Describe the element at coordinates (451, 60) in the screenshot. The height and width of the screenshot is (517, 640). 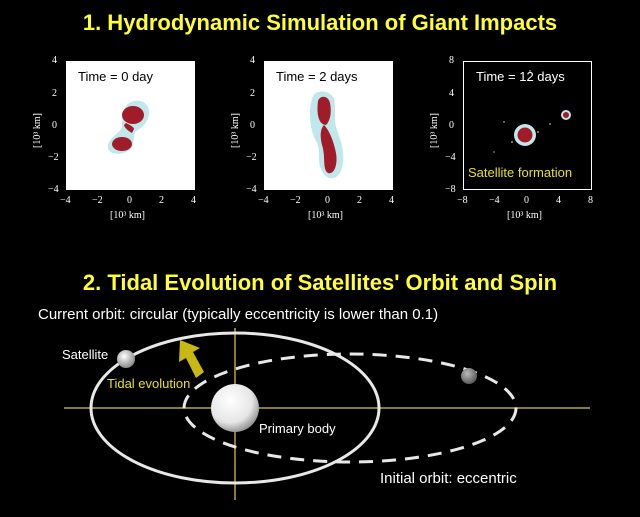
I see `y-tick: 8` at that location.